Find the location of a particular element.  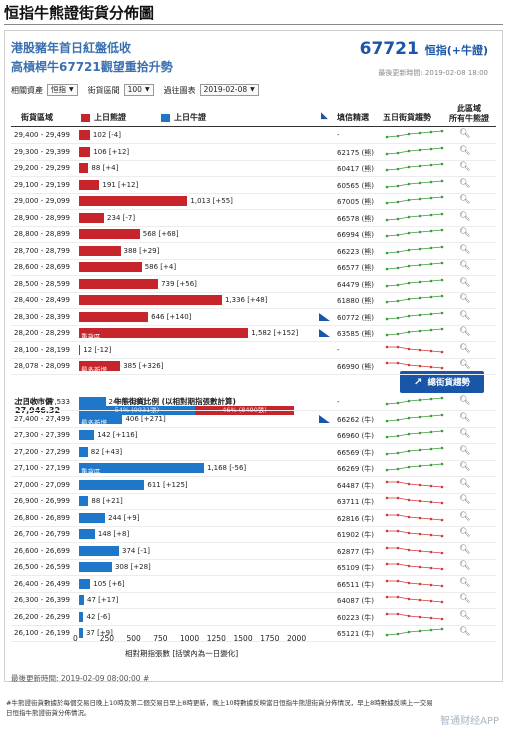

range-select: 100 ▼ is located at coordinates (138, 90).